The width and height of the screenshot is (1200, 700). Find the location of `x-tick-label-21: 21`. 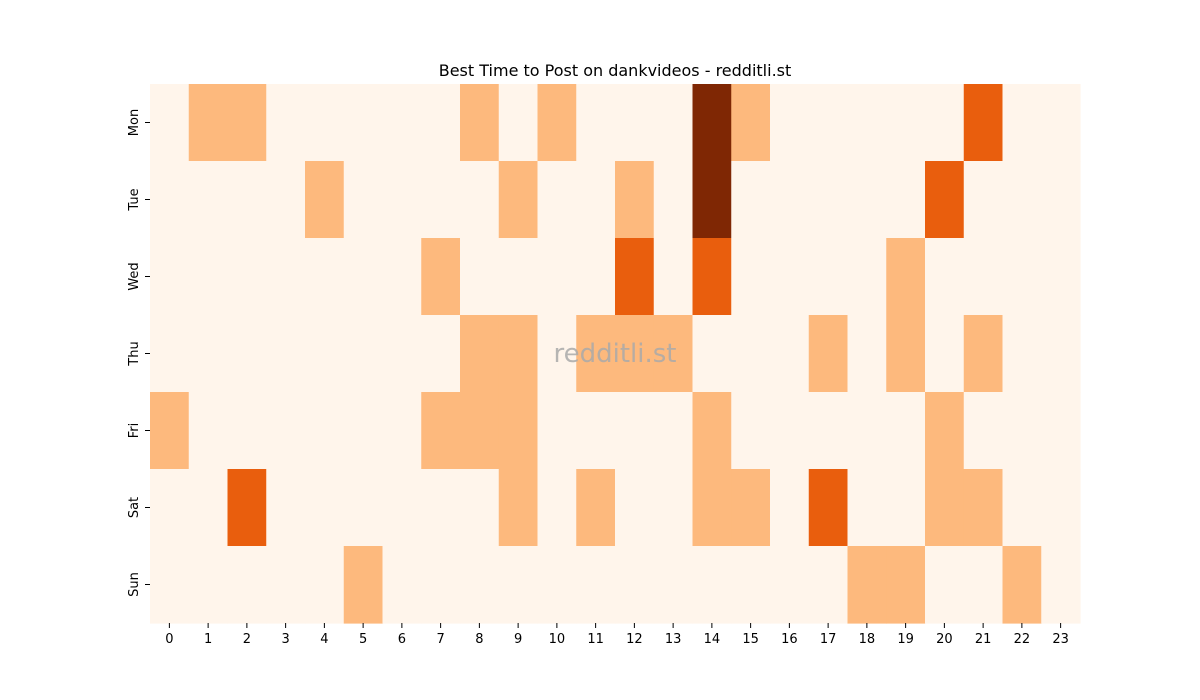

x-tick-label-21: 21 is located at coordinates (983, 639).